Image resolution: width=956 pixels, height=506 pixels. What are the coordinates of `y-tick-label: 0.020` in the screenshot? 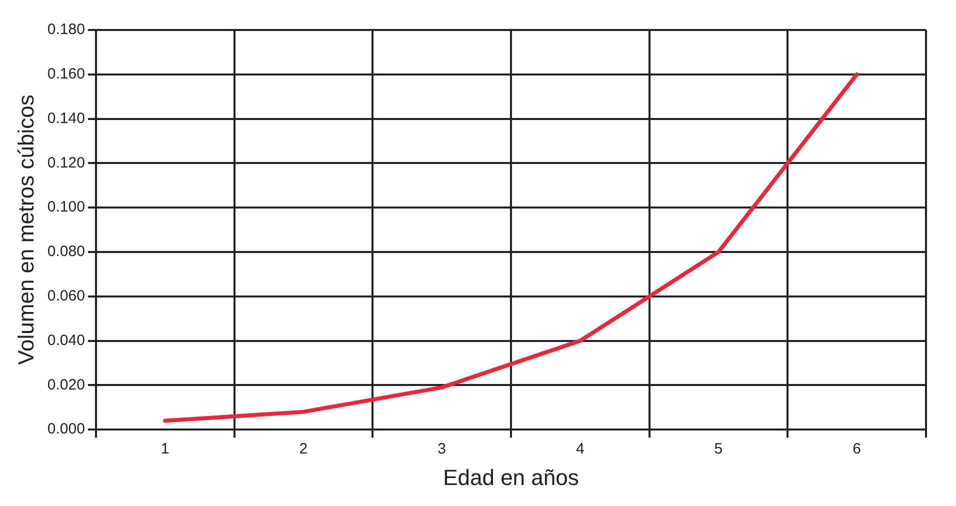 It's located at (66, 385).